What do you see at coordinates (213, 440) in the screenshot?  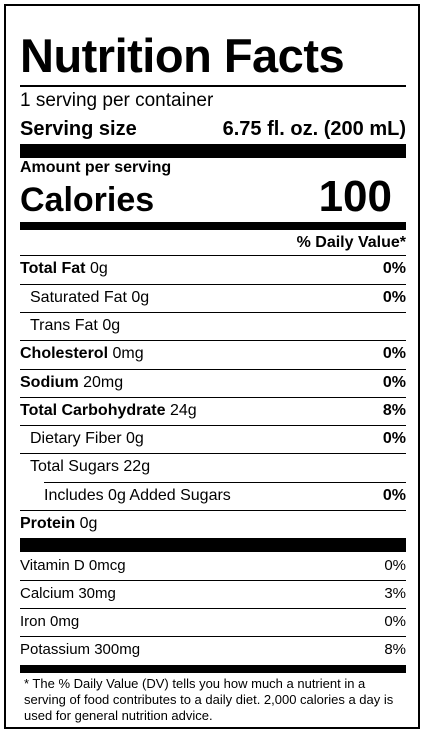 I see `nutrient-row-dietary-fiber: Dietary Fiber 0g 0%` at bounding box center [213, 440].